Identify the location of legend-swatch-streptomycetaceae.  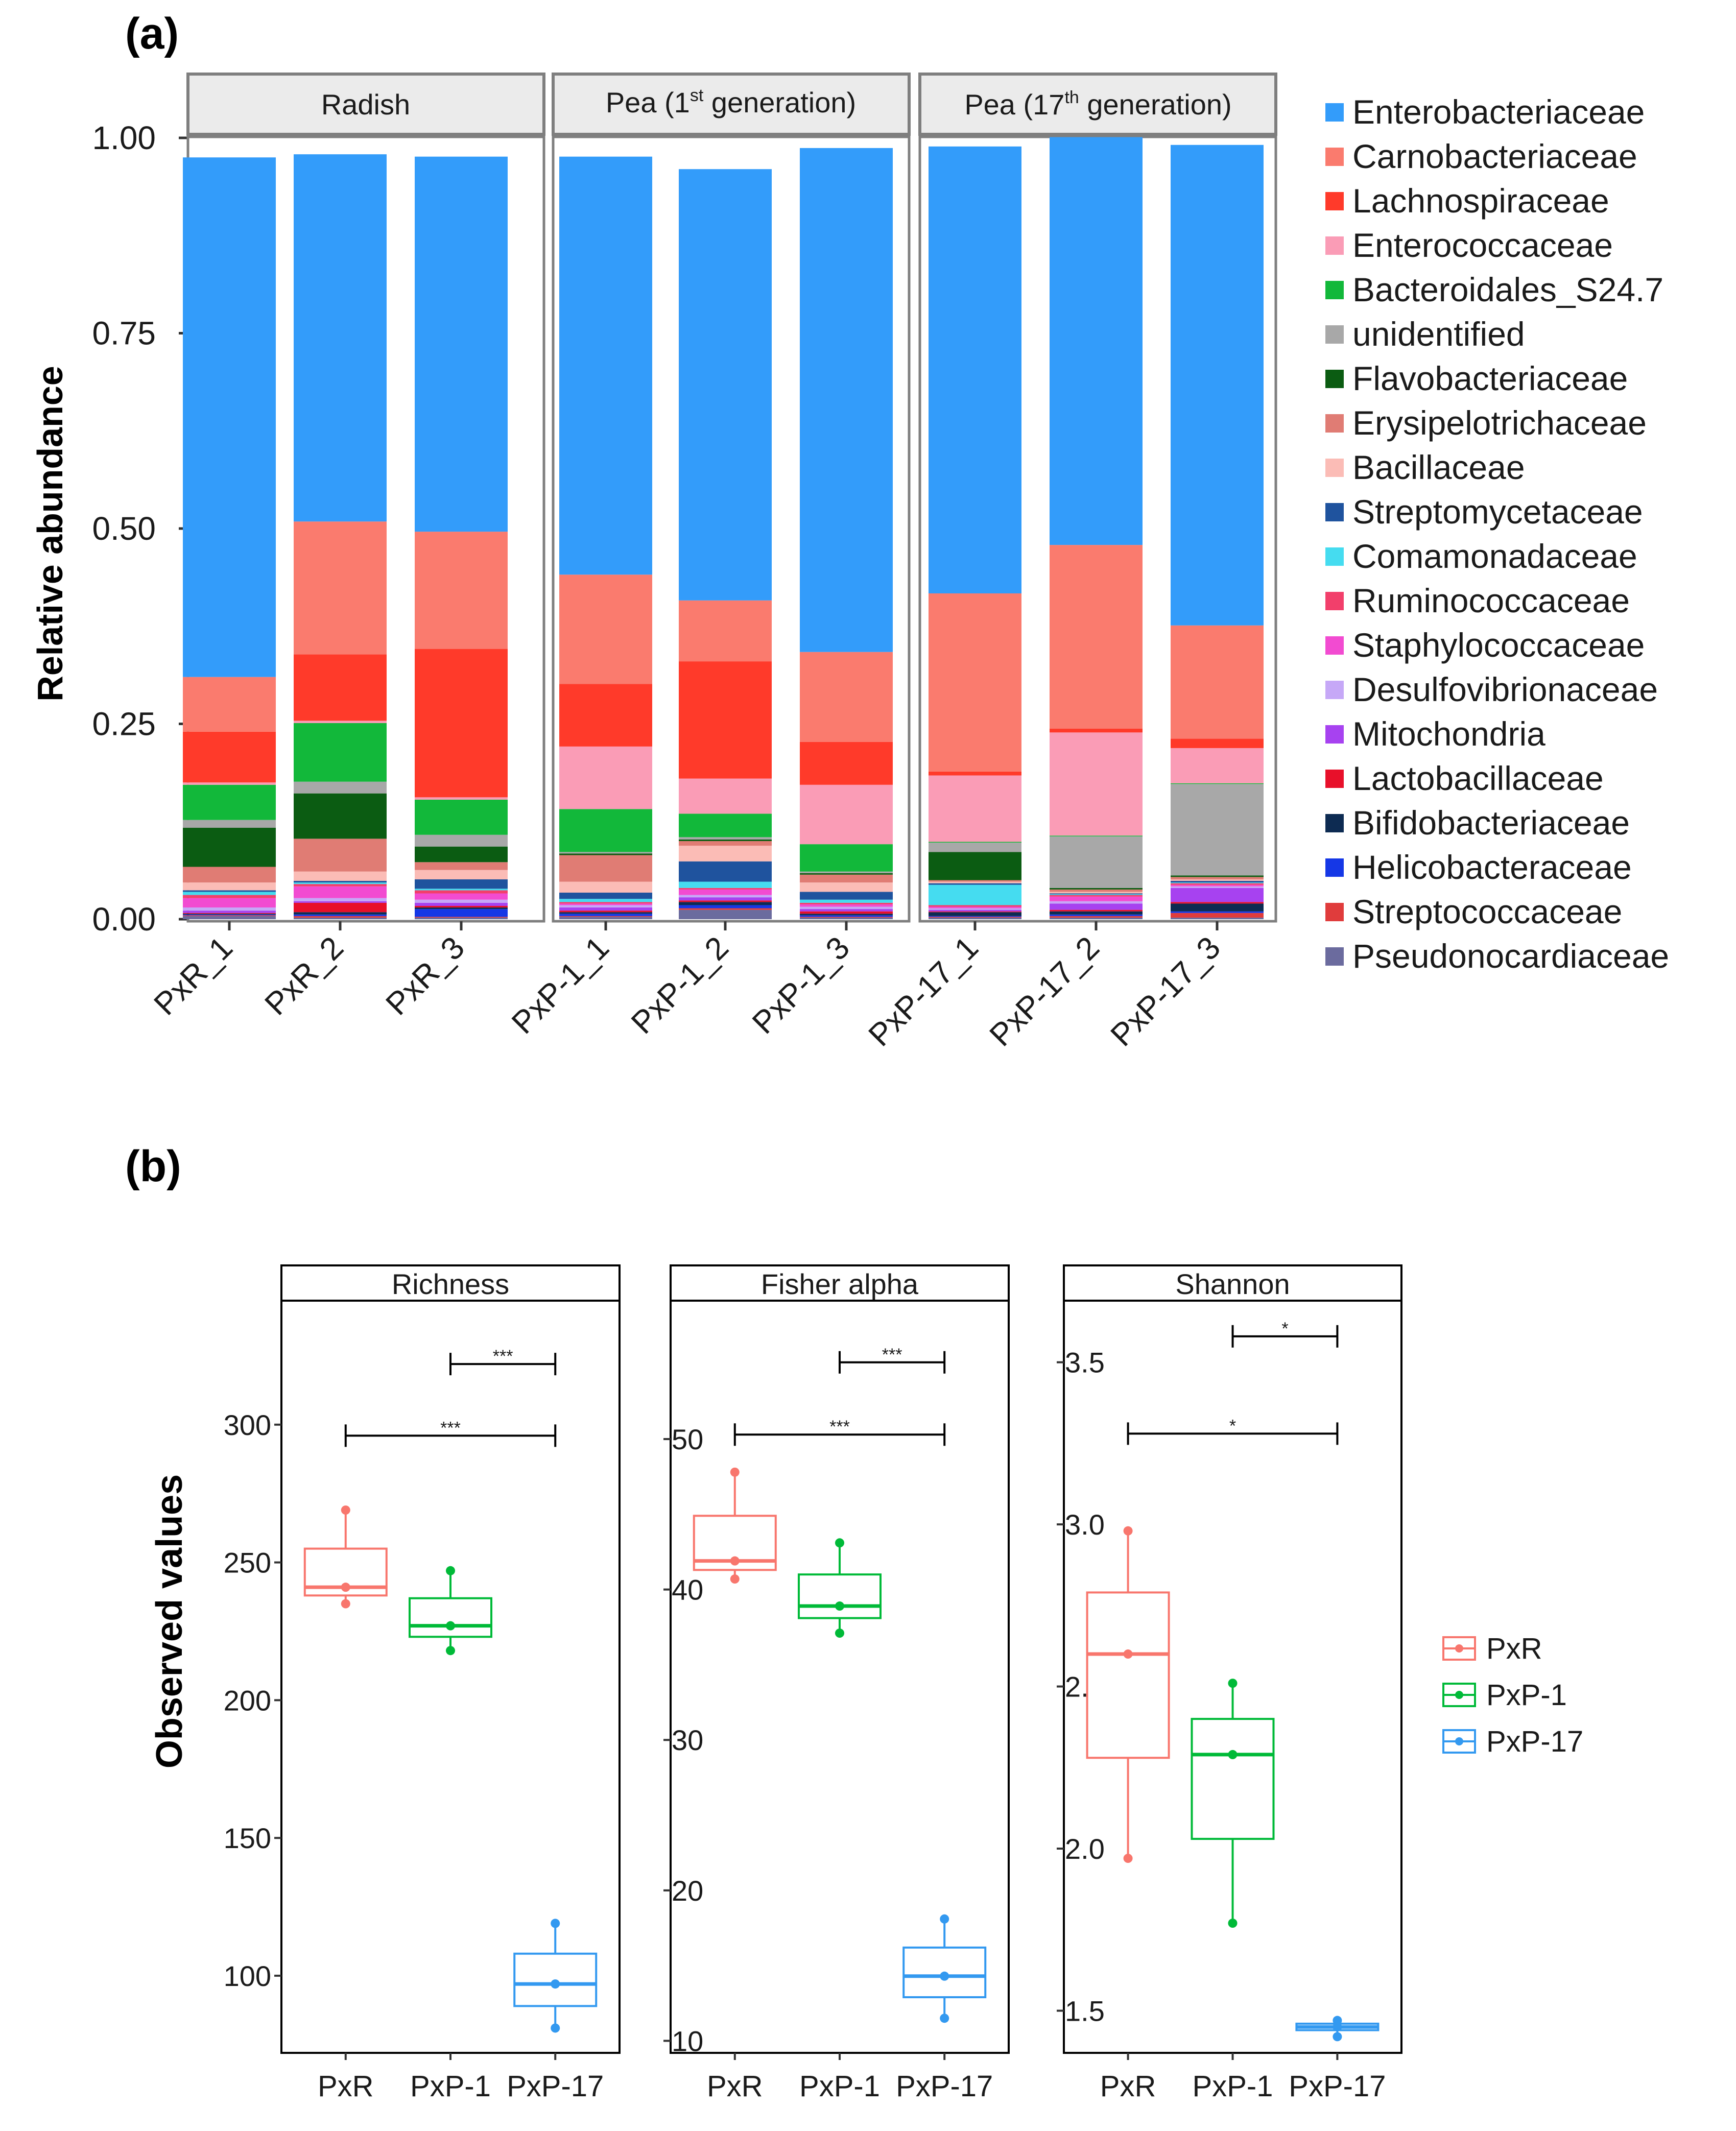
(1334, 512).